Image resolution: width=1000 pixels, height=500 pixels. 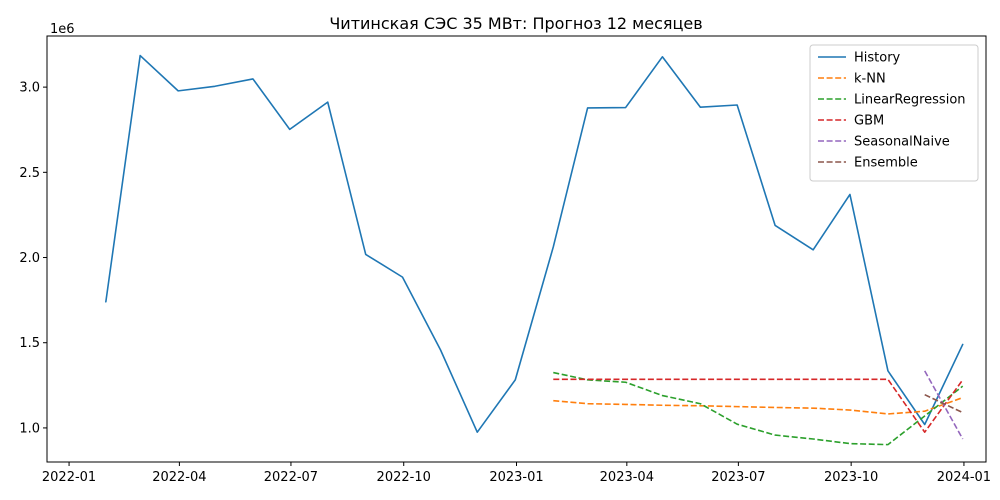 I want to click on x-tick-label: 2023-07, so click(x=738, y=477).